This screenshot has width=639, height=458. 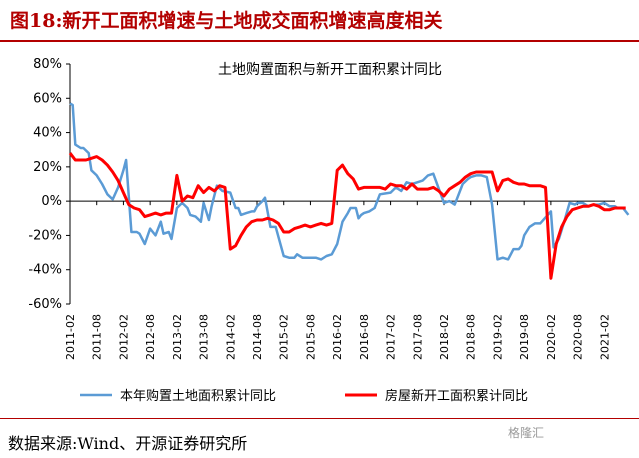 I want to click on footer-rule, so click(x=319, y=418).